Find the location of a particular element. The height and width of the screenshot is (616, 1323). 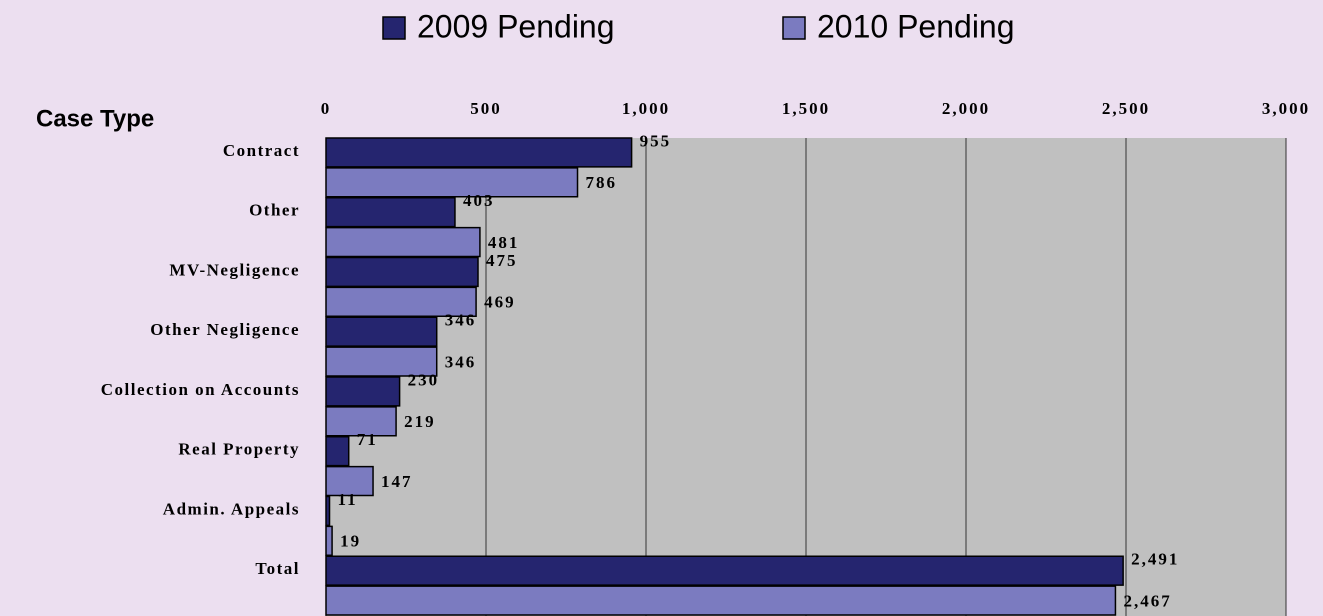

y-tick-label: Other Negligence is located at coordinates (225, 329).